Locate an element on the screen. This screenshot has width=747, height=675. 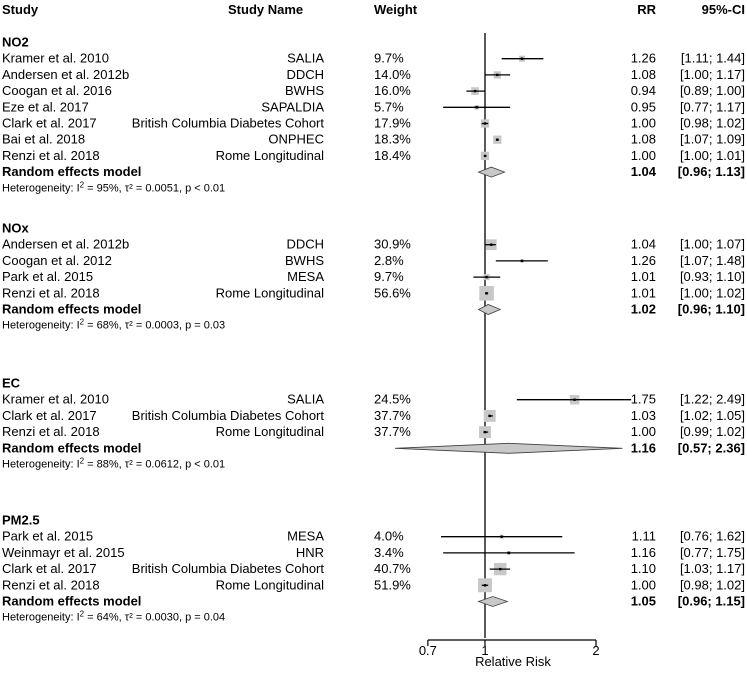
header-study-name: Study Name is located at coordinates (265, 9).